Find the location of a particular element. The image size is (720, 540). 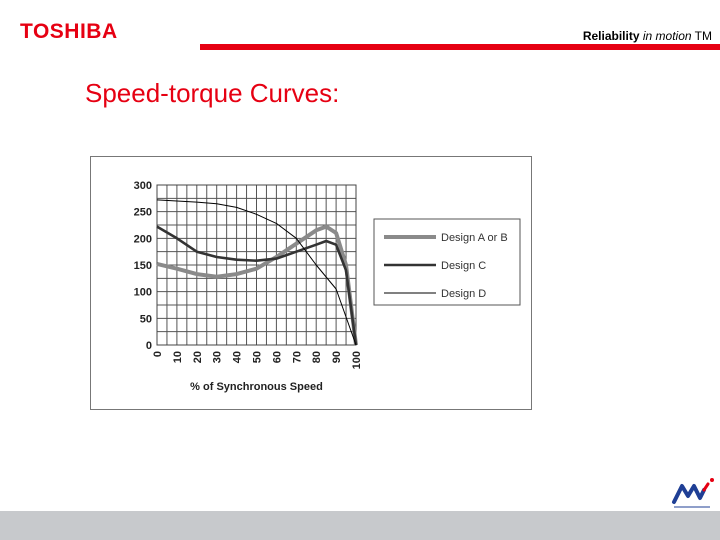

legend-label-3: Design D is located at coordinates (463, 294).